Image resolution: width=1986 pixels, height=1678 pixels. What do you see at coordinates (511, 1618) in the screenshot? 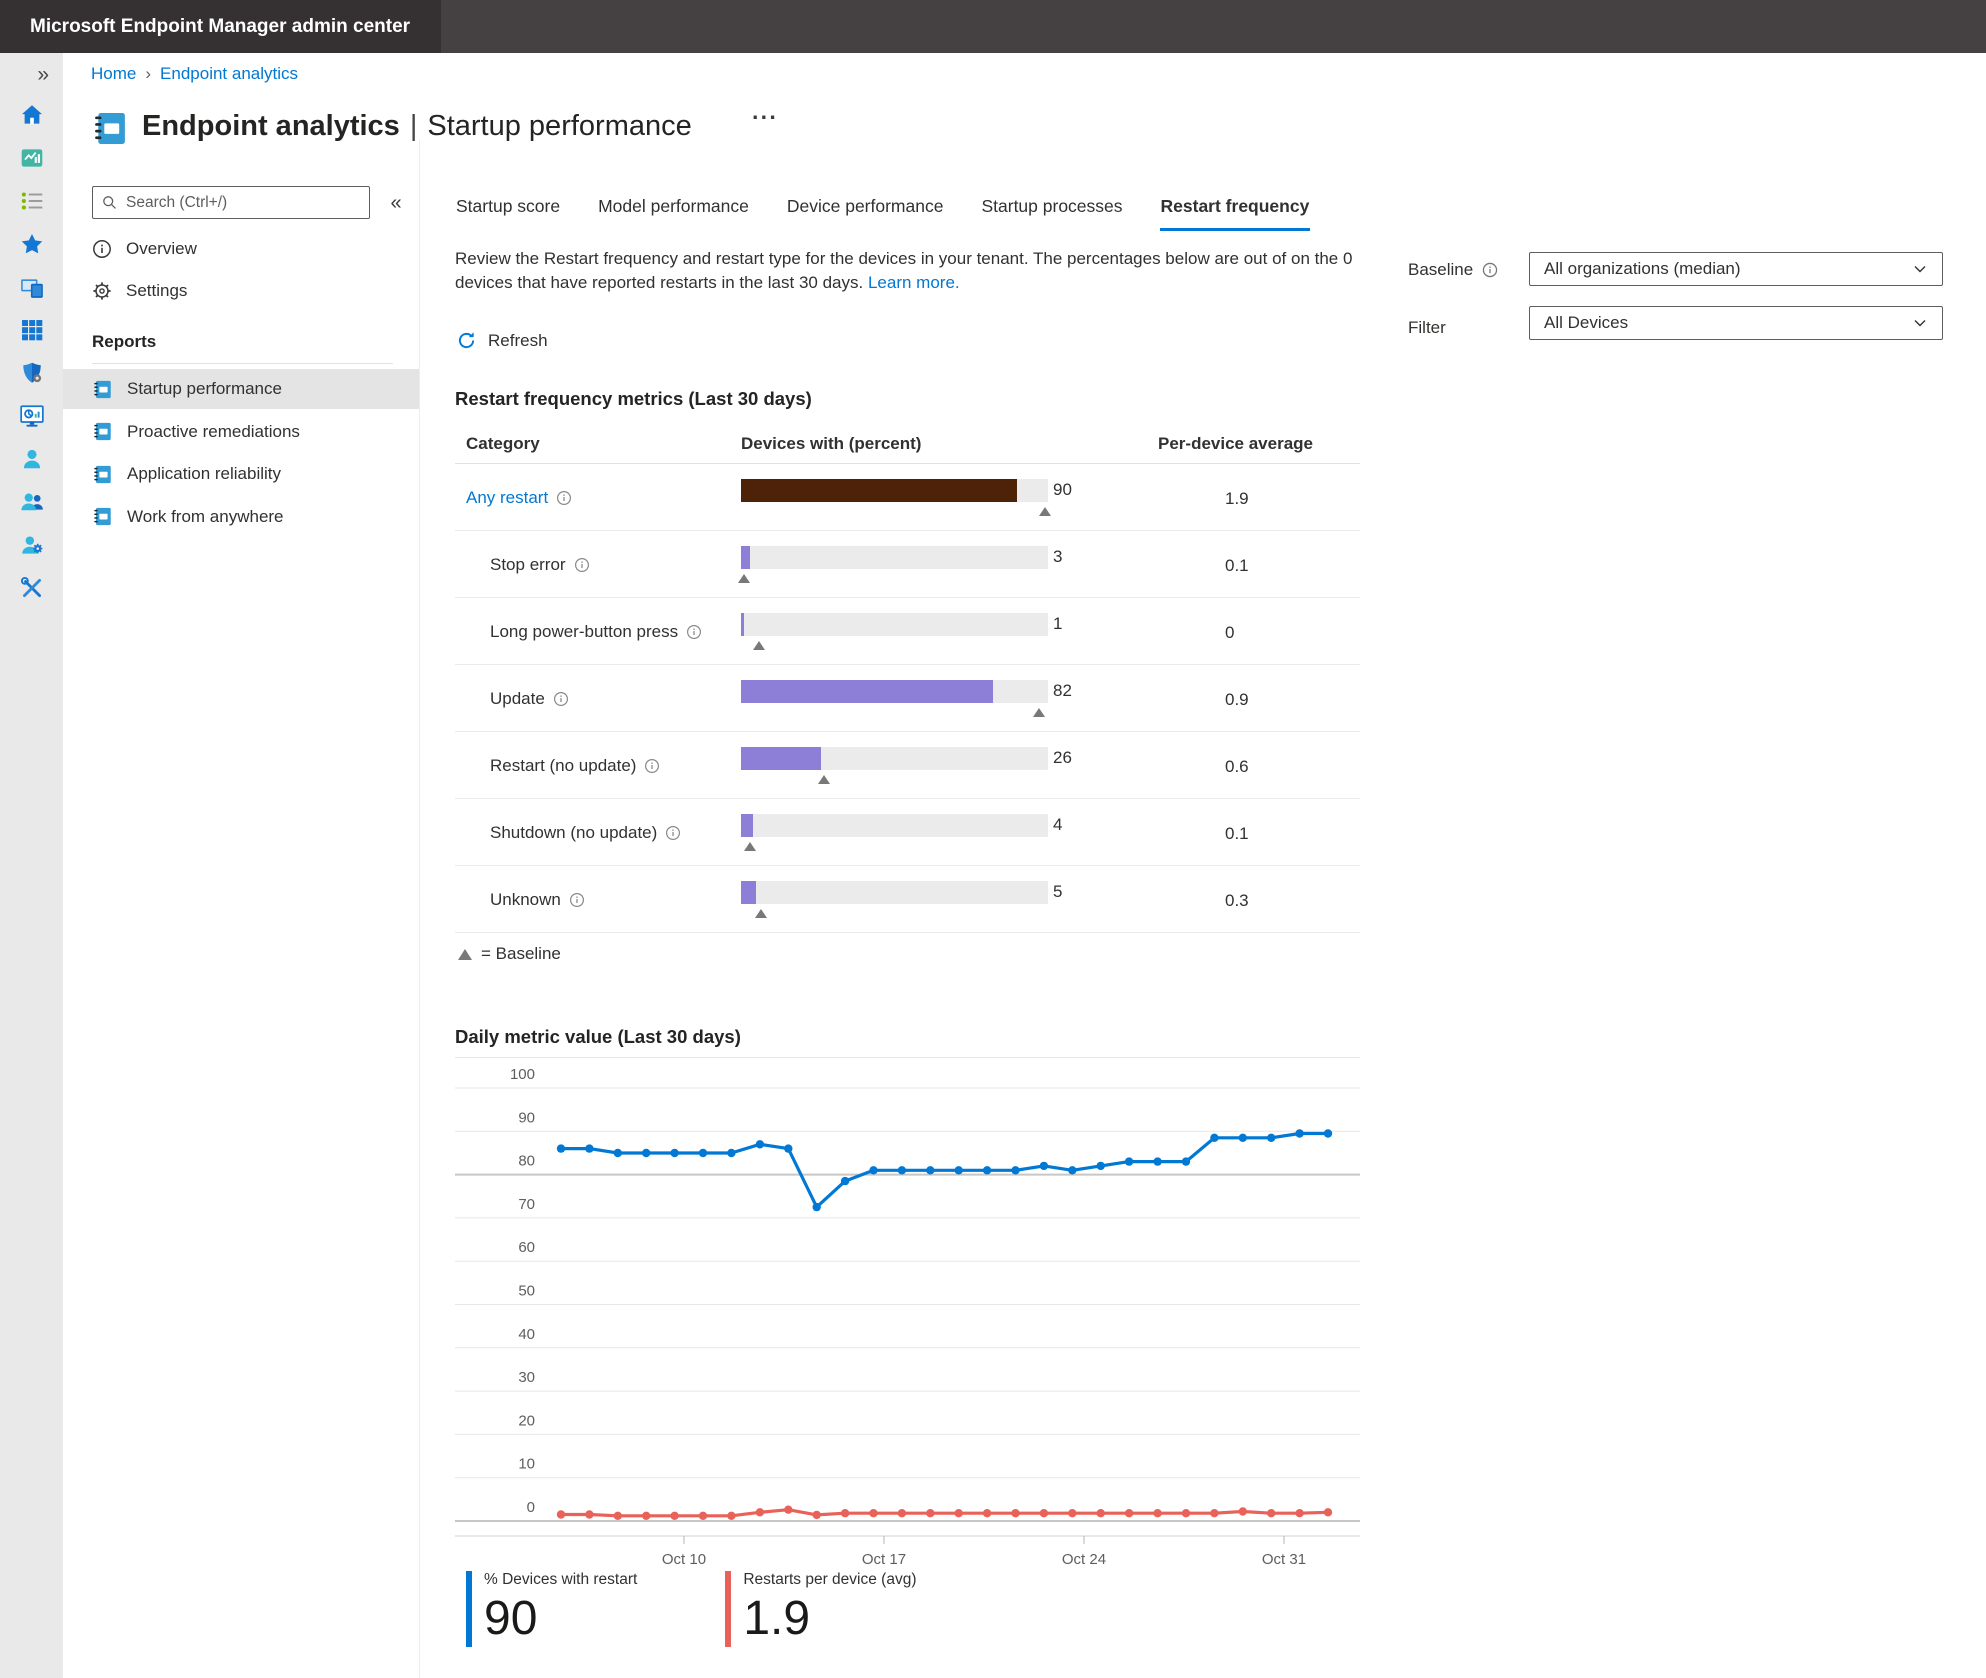
I see `summary-card-value: 90` at bounding box center [511, 1618].